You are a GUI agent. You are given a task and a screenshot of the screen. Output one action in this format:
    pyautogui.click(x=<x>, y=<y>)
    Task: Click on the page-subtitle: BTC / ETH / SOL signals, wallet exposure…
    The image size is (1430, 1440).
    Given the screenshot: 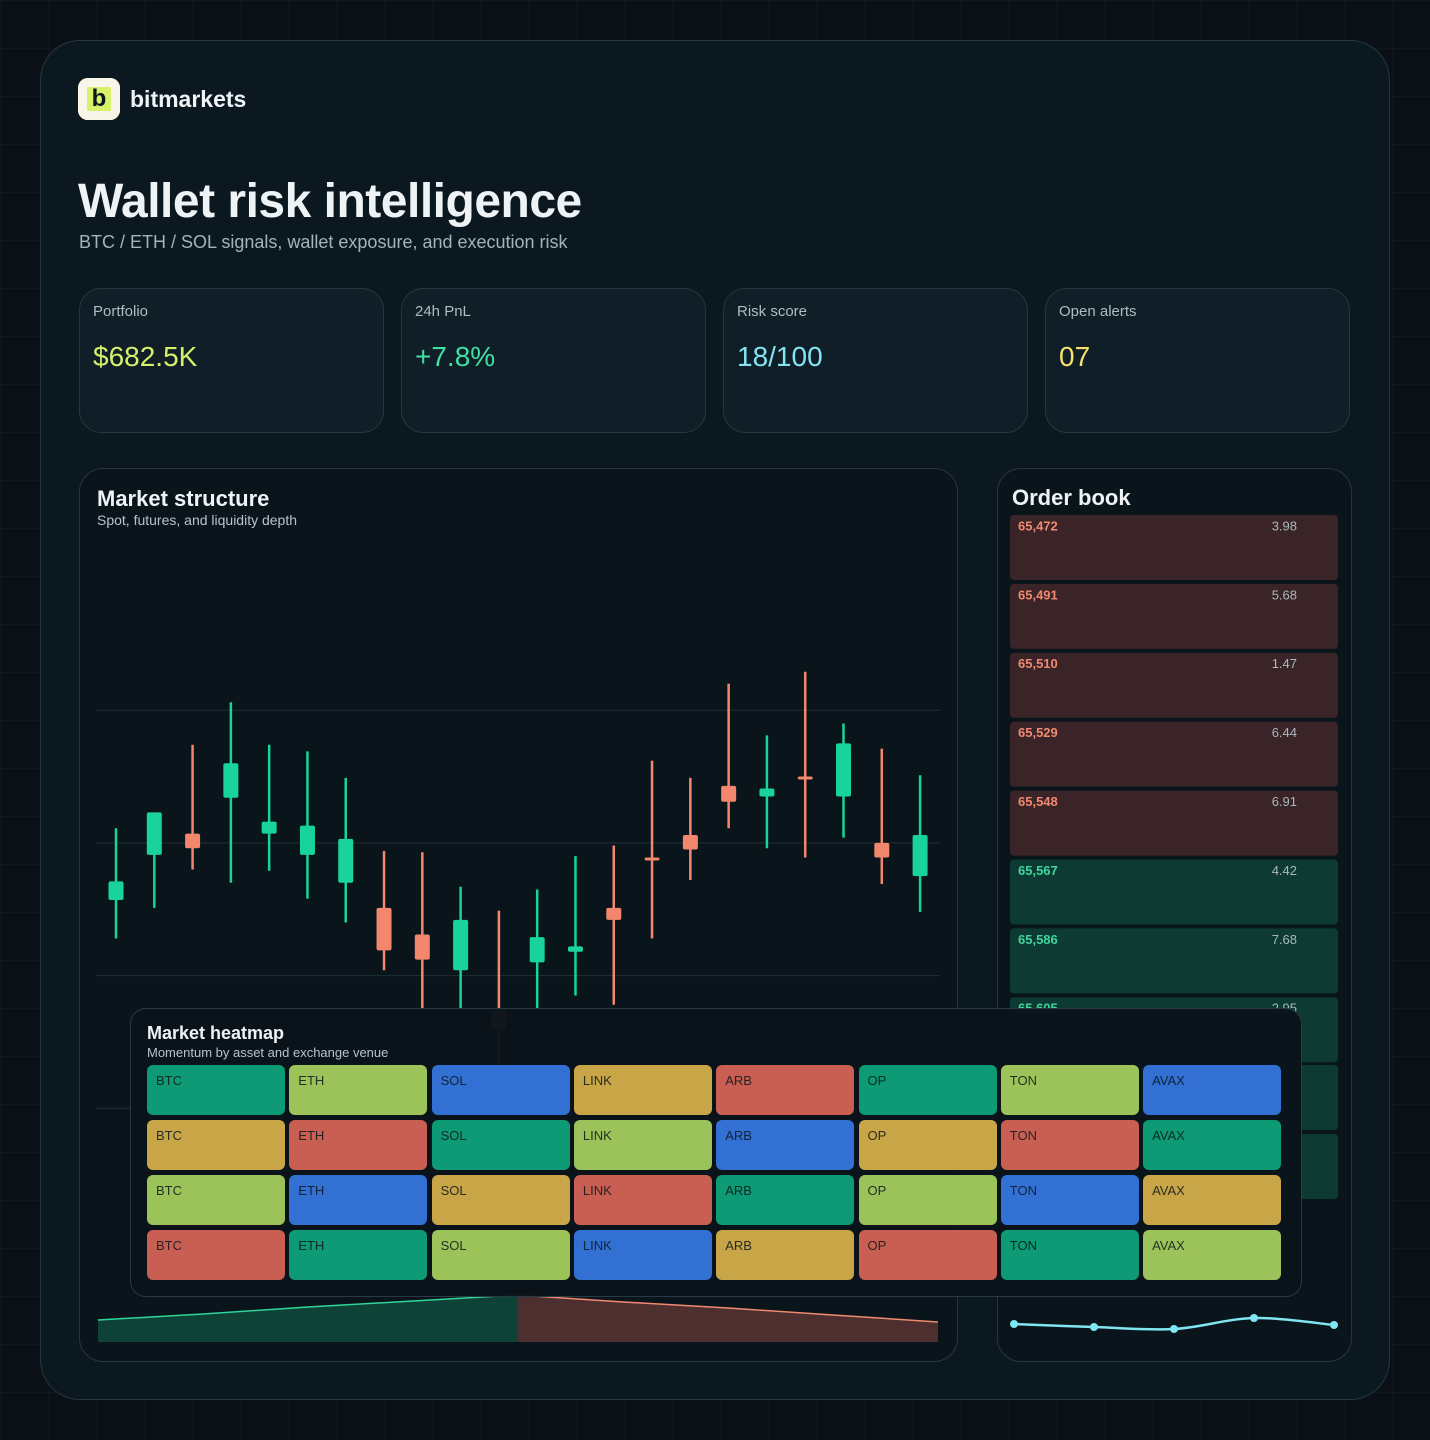 What is the action you would take?
    pyautogui.click(x=323, y=242)
    